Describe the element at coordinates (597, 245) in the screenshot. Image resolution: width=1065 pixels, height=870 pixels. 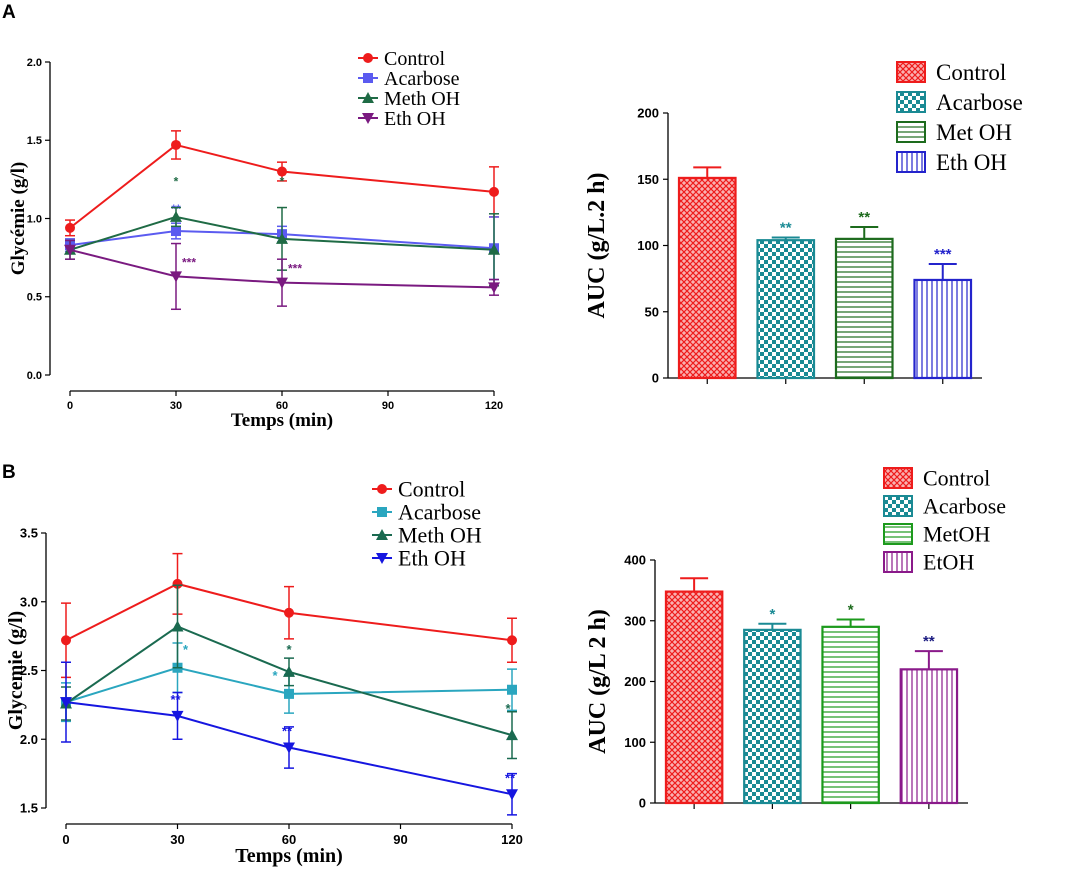
I see `y-axis-title: AUC (g/L.2 h)` at that location.